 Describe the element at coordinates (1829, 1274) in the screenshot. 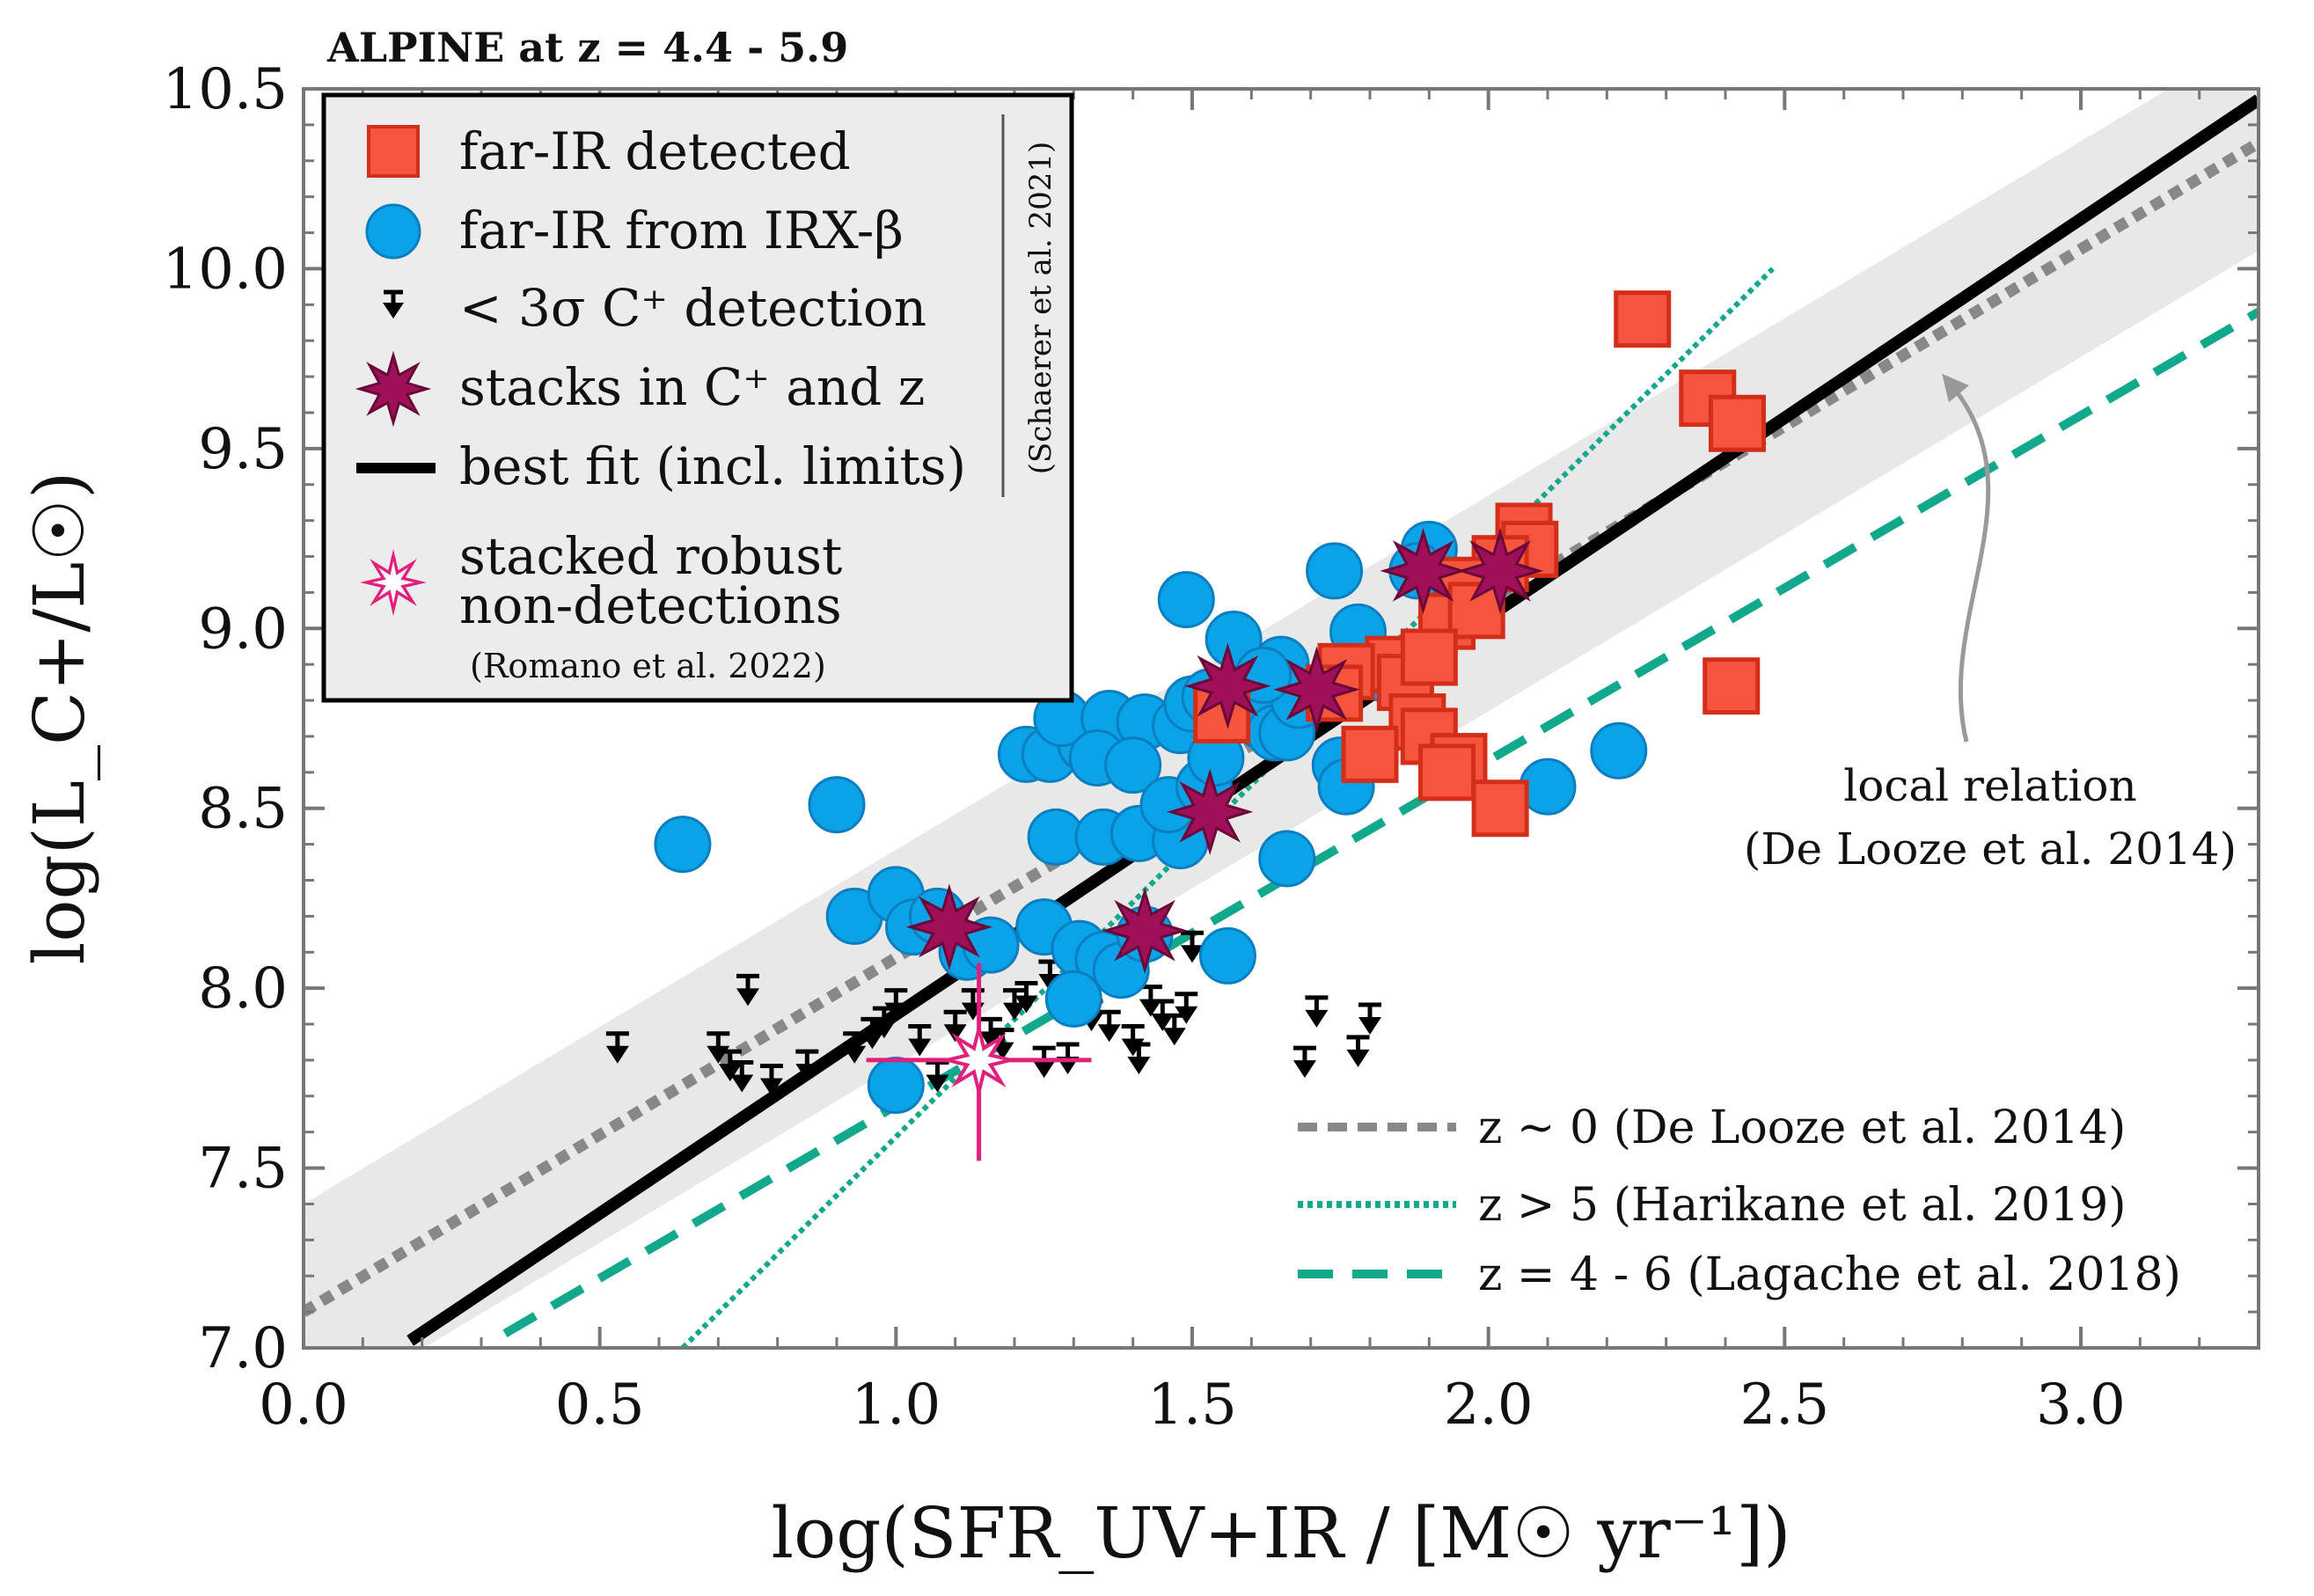

I see `ref-legend-label-lagache: z = 4 - 6 (Lagache et al. 2018)` at that location.